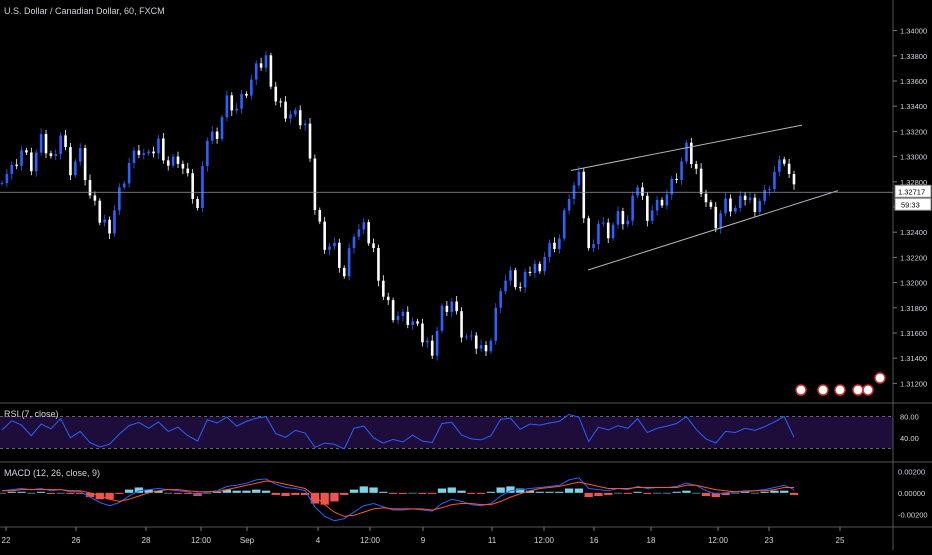  Describe the element at coordinates (398, 498) in the screenshot. I see `macd-signal-line` at that location.